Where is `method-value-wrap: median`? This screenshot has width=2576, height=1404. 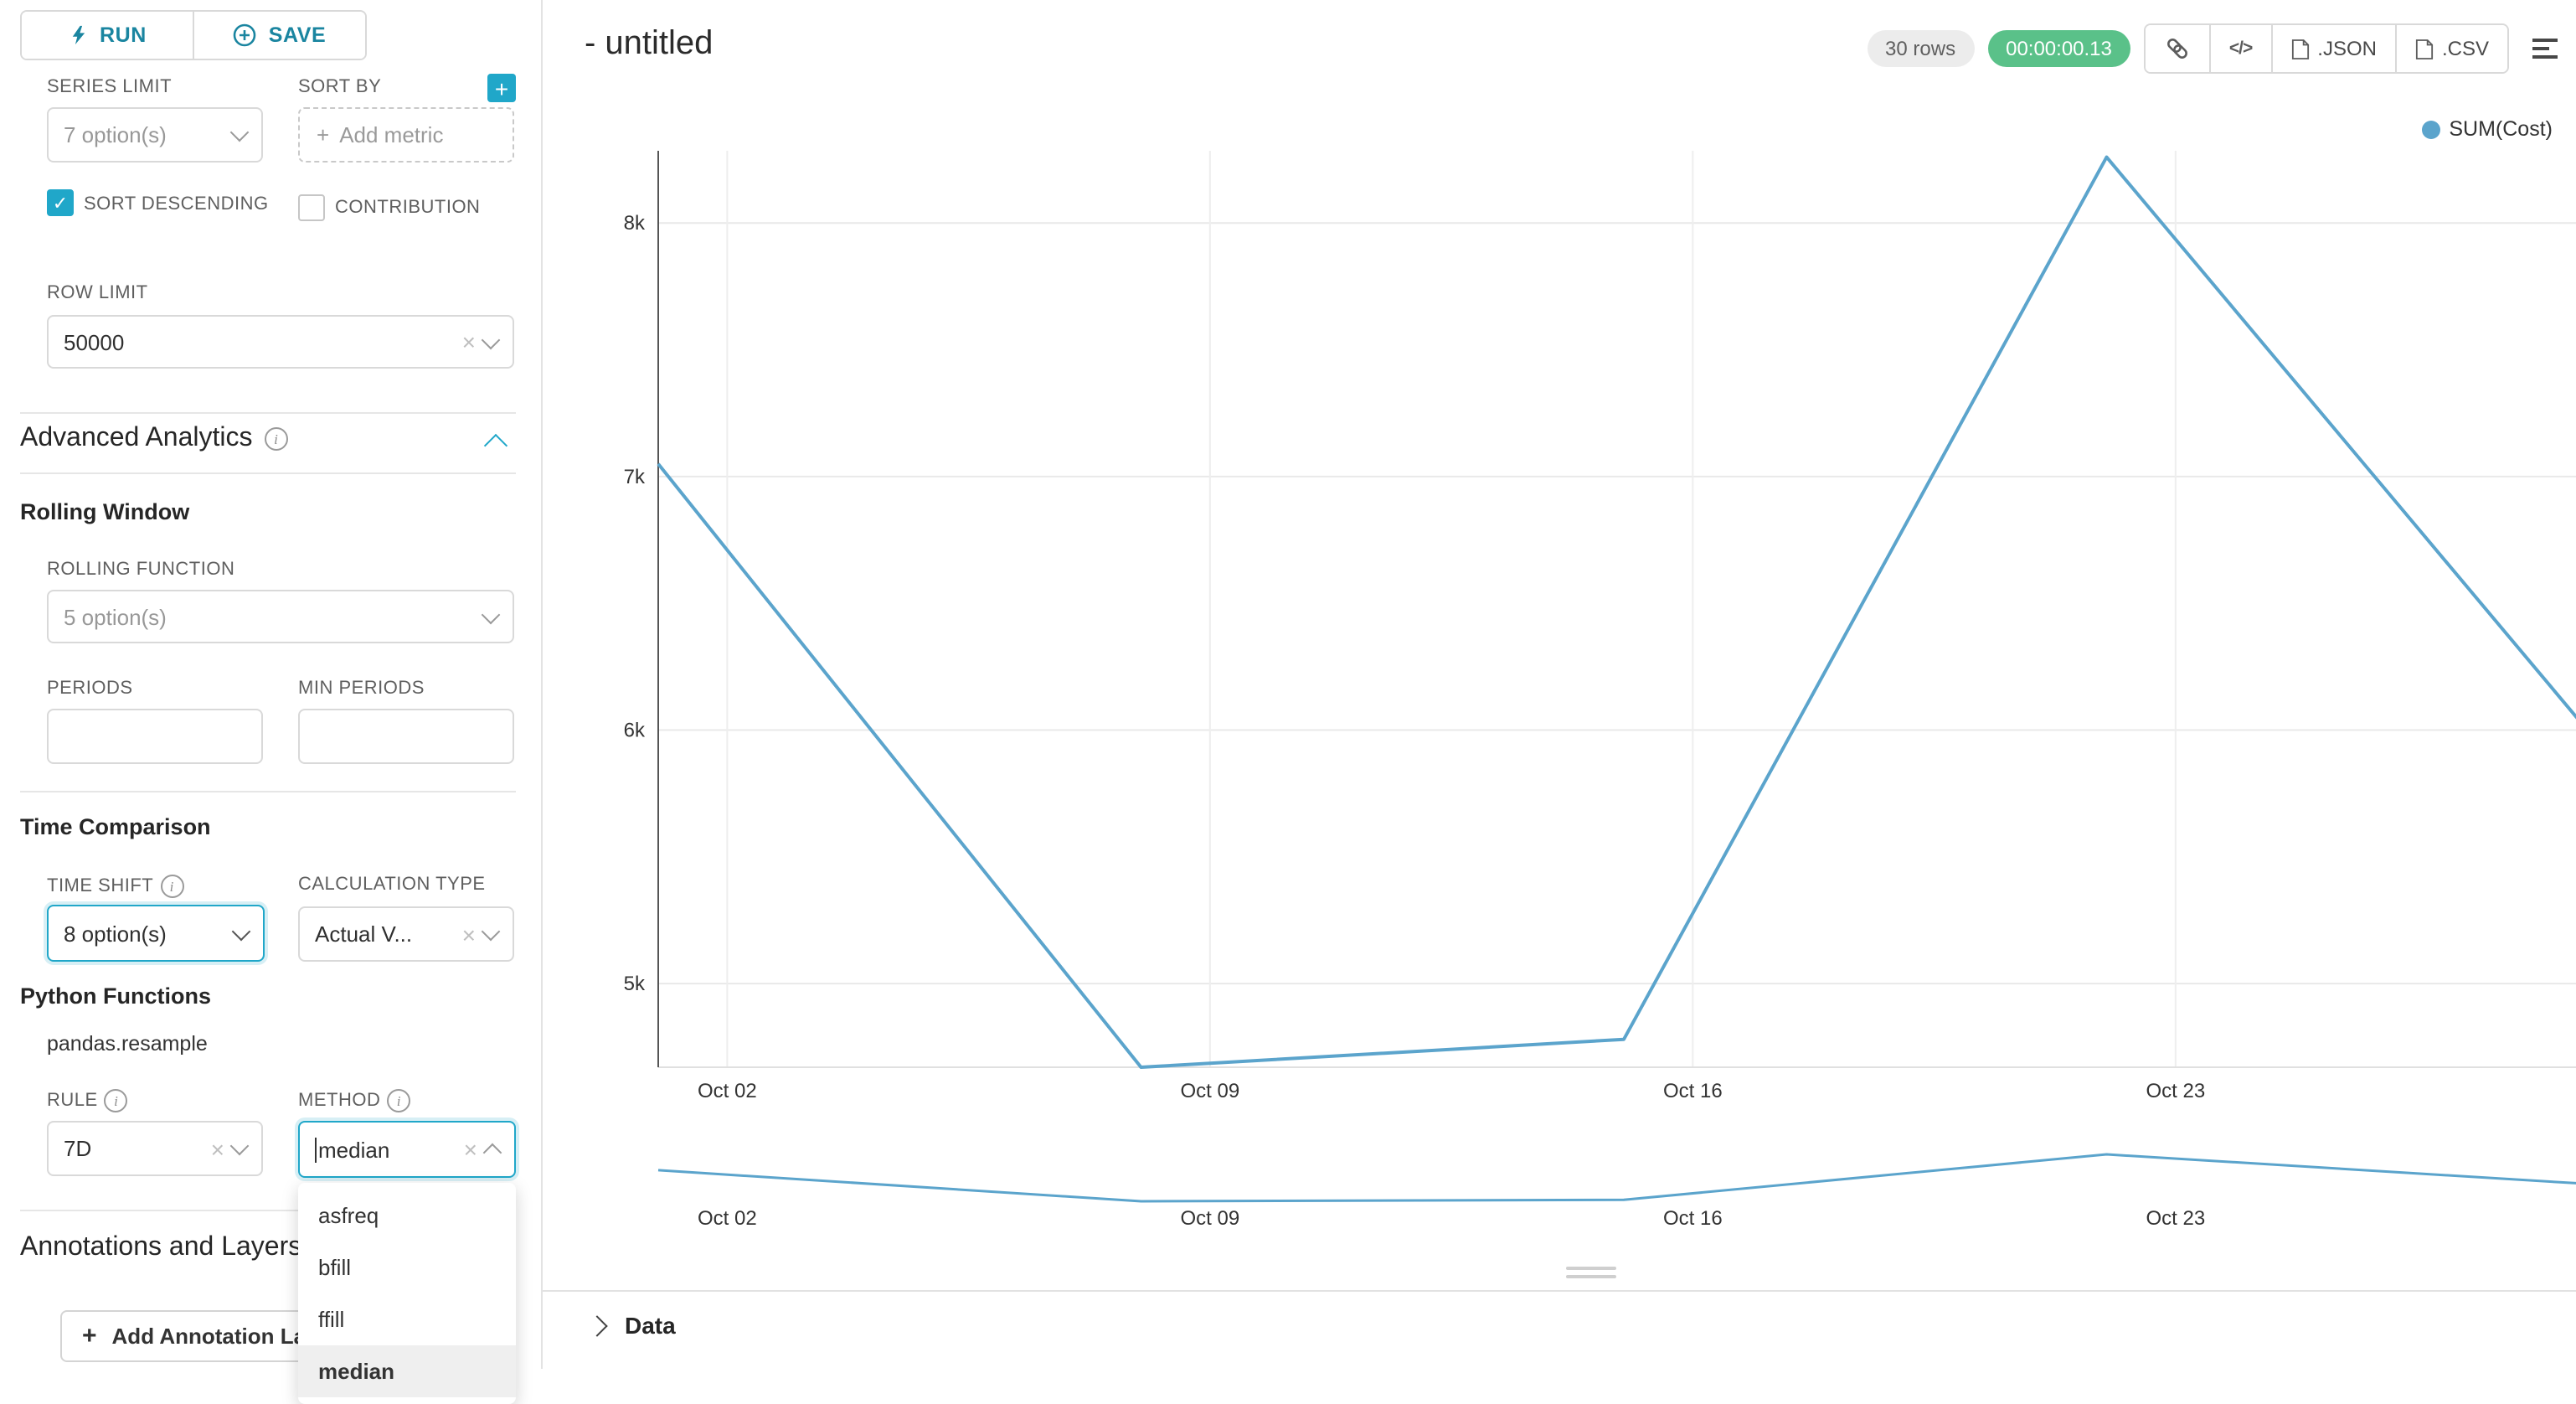
method-value-wrap: median is located at coordinates (386, 1149).